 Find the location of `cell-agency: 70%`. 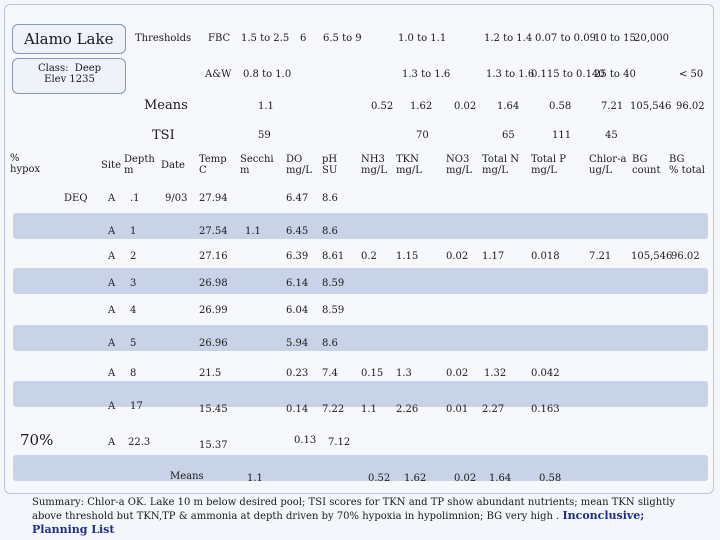

cell-agency: 70% is located at coordinates (37, 440).